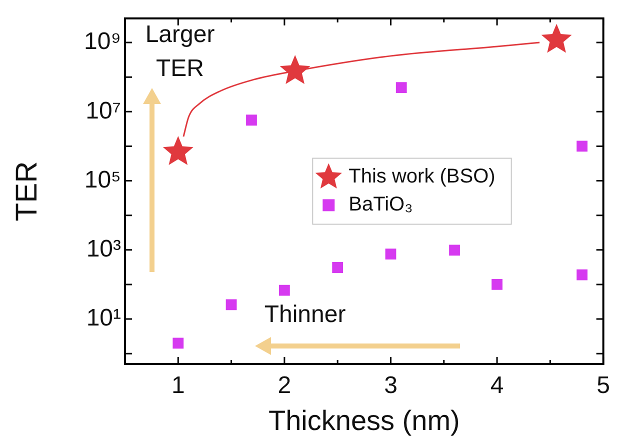  What do you see at coordinates (104, 318) in the screenshot?
I see `y-tick-label: 10¹` at bounding box center [104, 318].